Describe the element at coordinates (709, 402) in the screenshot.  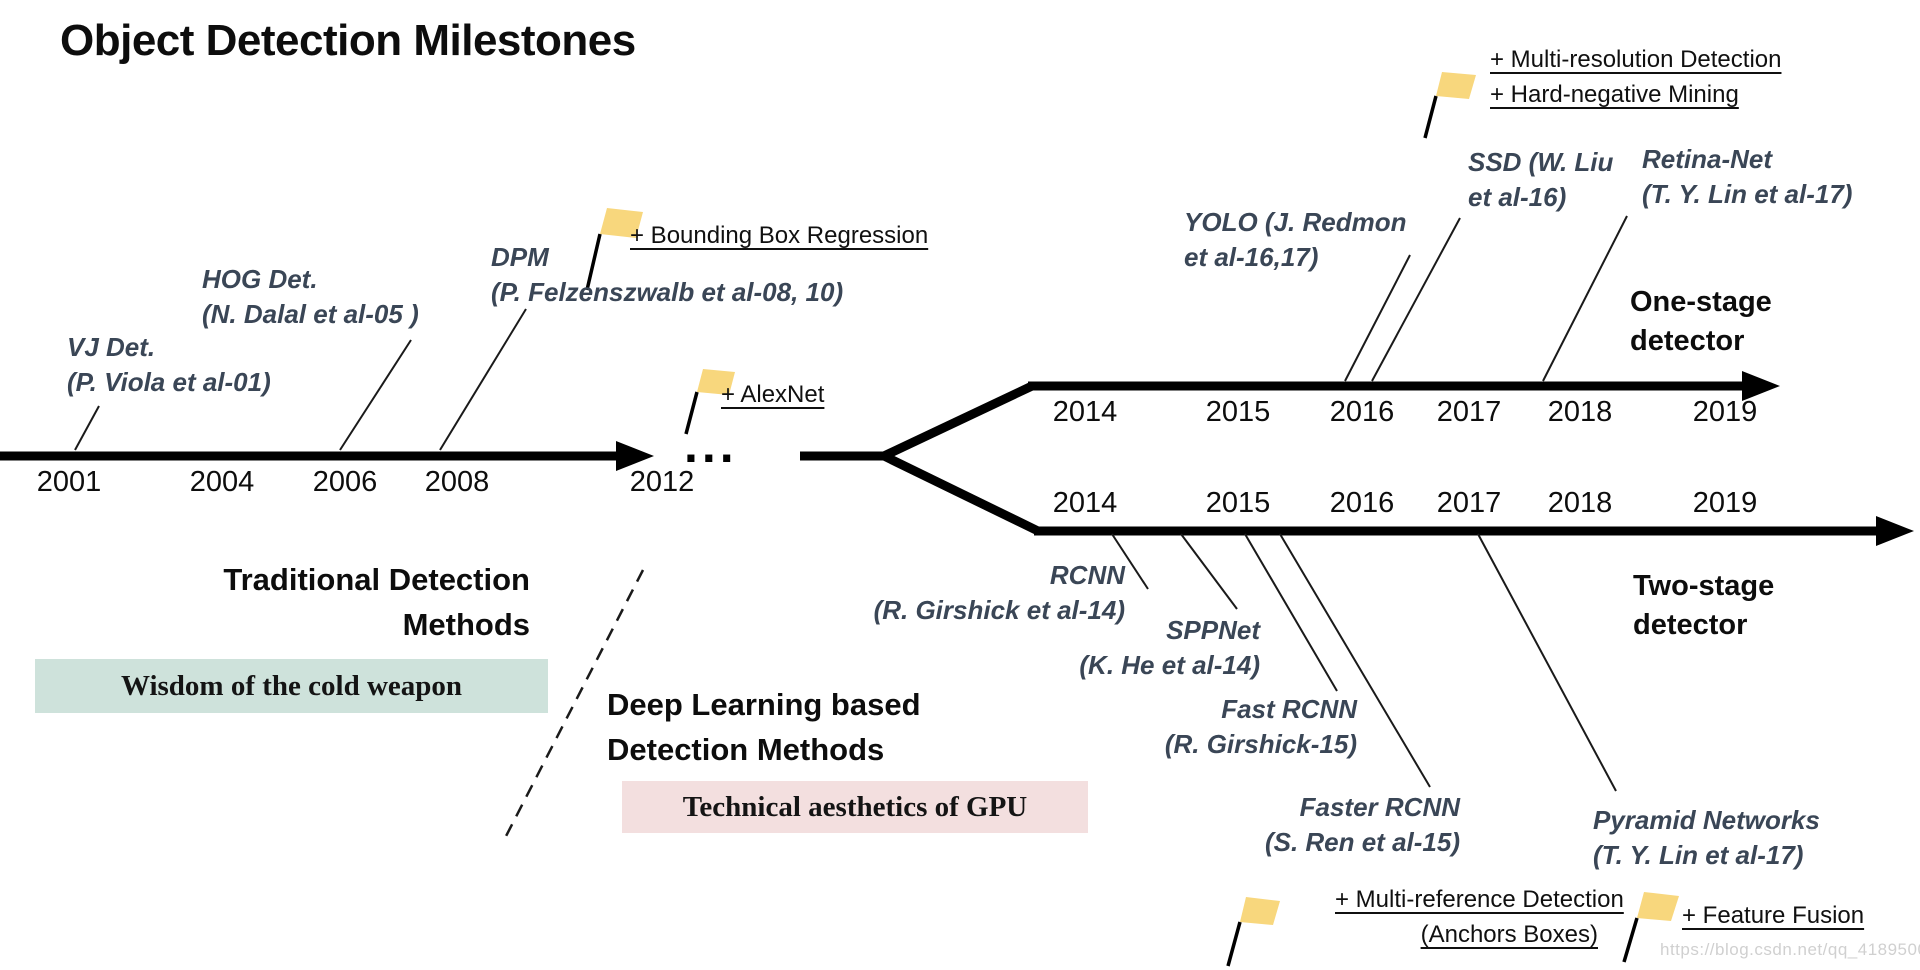
I see `flag-icon-alexnet` at that location.